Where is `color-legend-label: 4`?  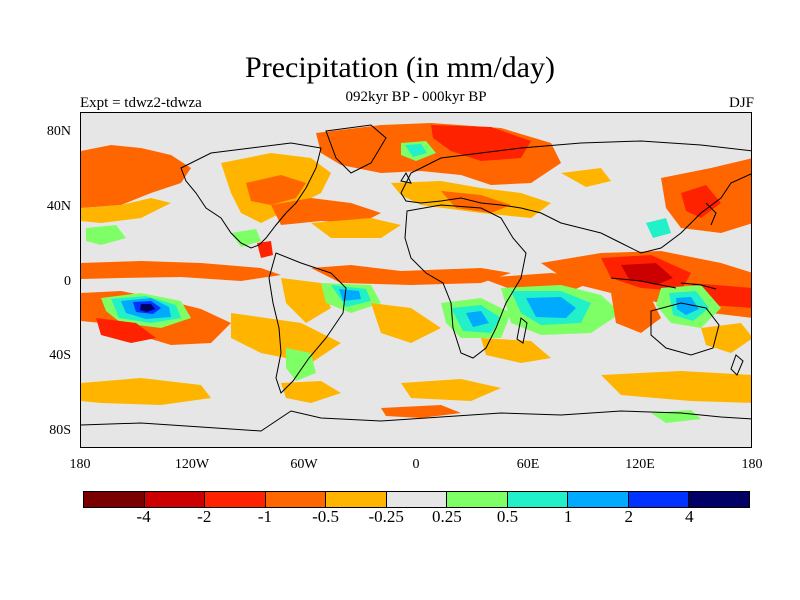 color-legend-label: 4 is located at coordinates (689, 516).